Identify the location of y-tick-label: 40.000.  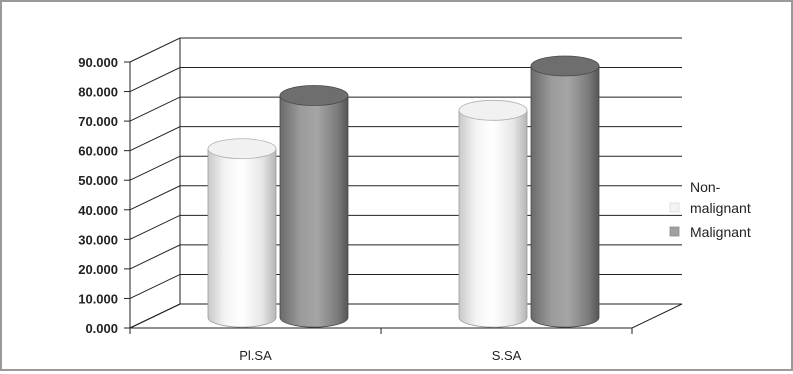
(98, 210).